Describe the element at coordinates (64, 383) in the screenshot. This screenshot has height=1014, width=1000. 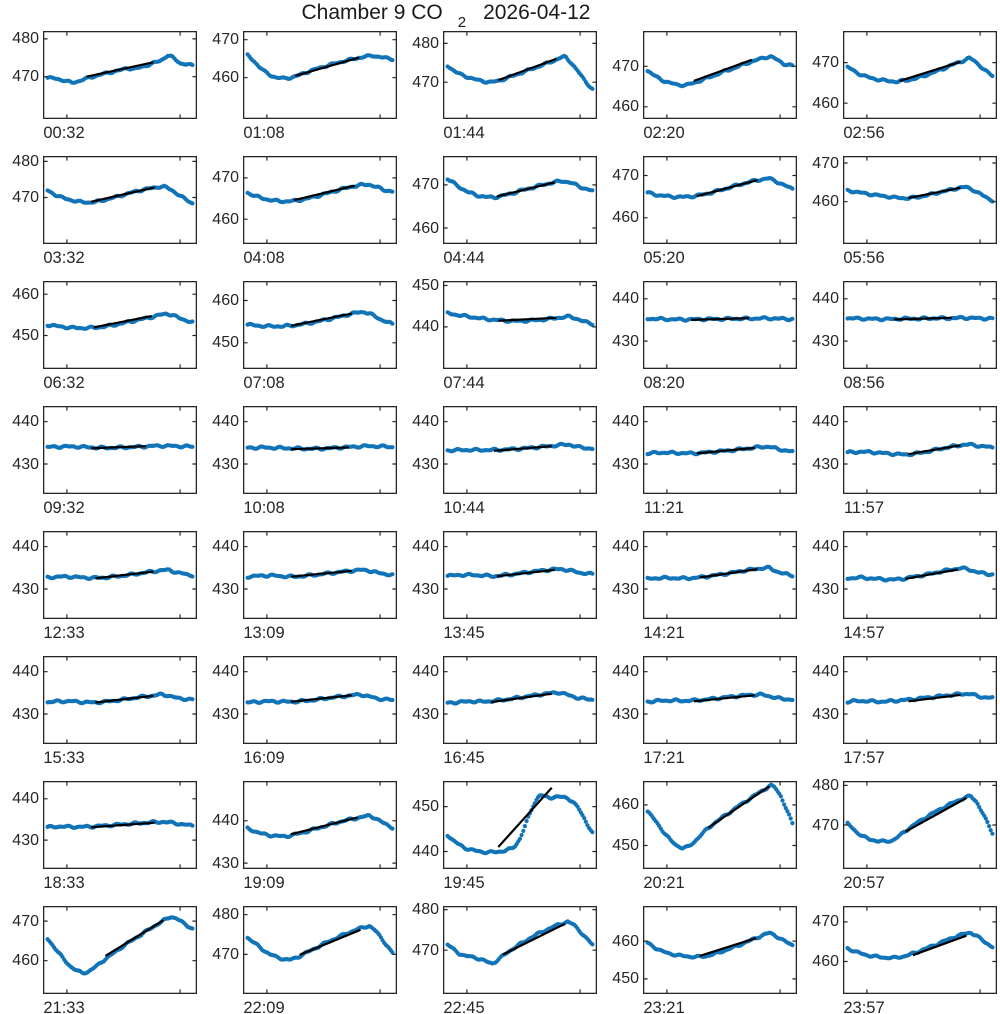
I see `x-tick-label: 06:32` at that location.